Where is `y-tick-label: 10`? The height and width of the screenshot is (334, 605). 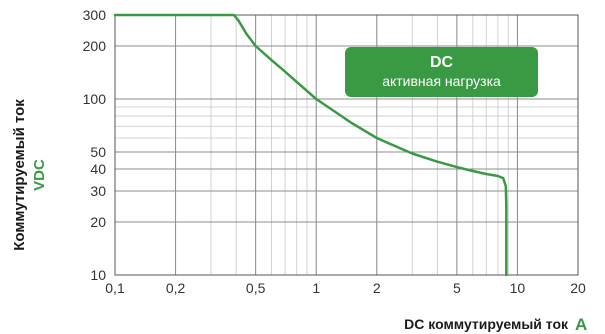 y-tick-label: 10 is located at coordinates (98, 275).